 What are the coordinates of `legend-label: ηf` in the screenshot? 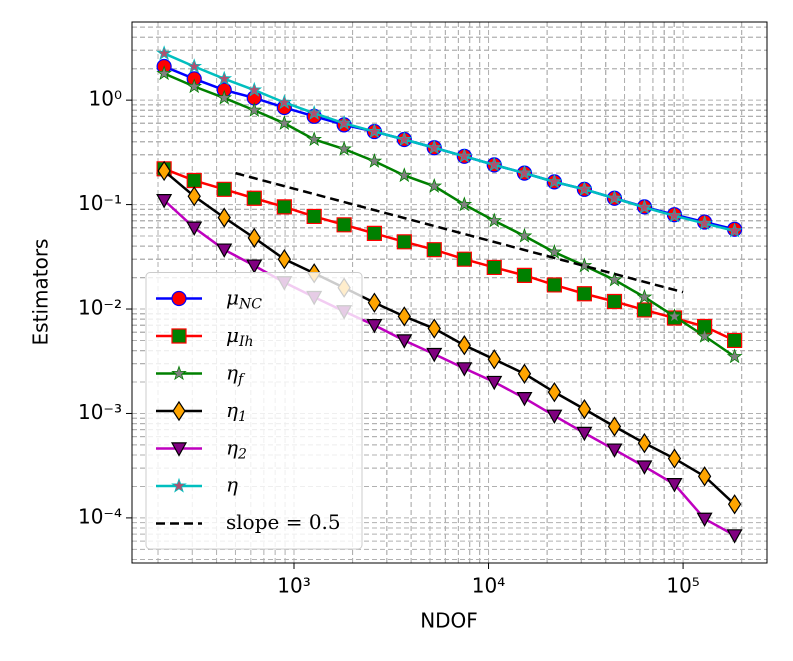 It's located at (236, 374).